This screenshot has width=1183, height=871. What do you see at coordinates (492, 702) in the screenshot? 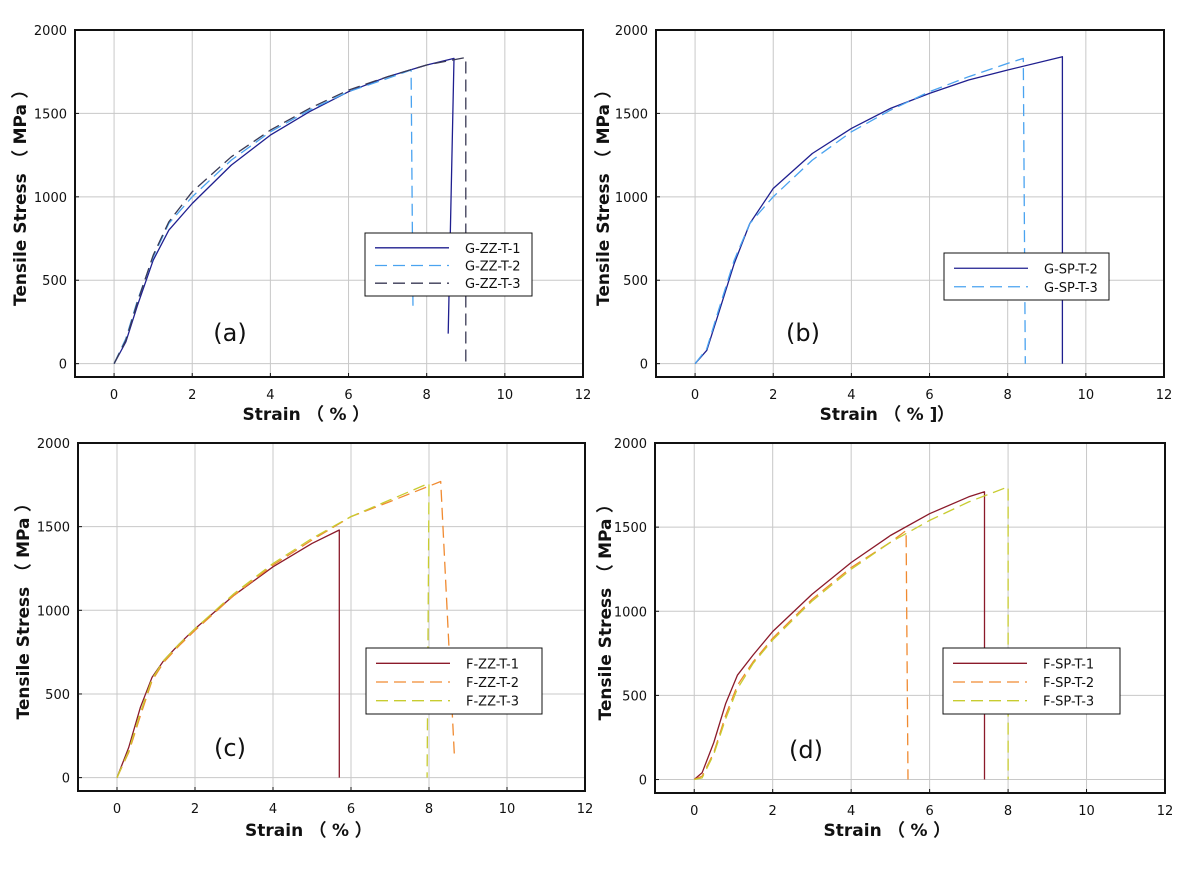
I see `legend-entry: F-ZZ-T-3` at bounding box center [492, 702].